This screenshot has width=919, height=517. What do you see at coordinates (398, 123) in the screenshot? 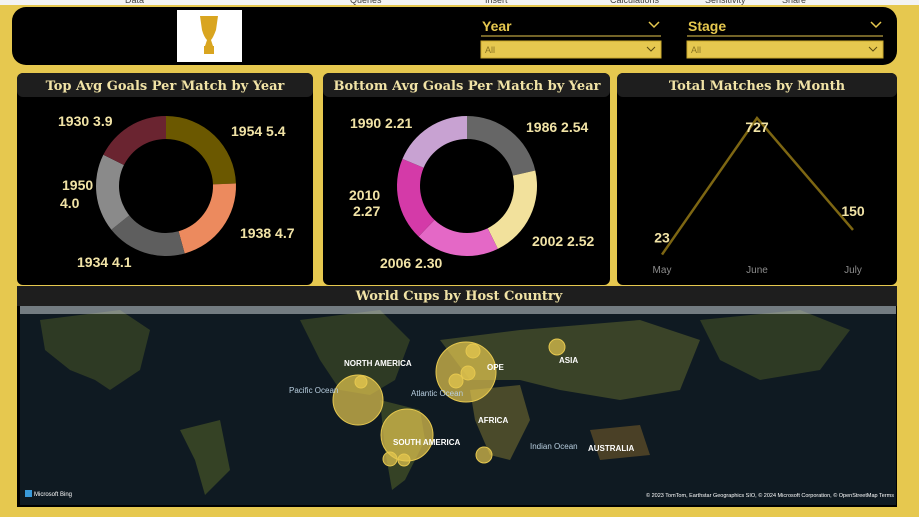
I see `value: 2.21` at bounding box center [398, 123].